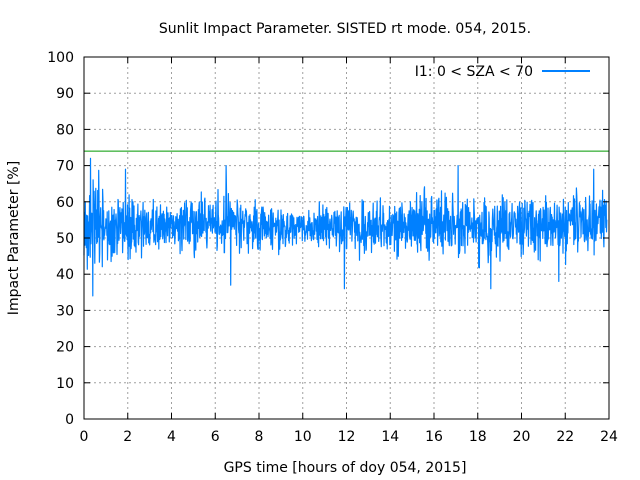 This screenshot has height=480, width=640. I want to click on y-tick-label: 60, so click(65, 203).